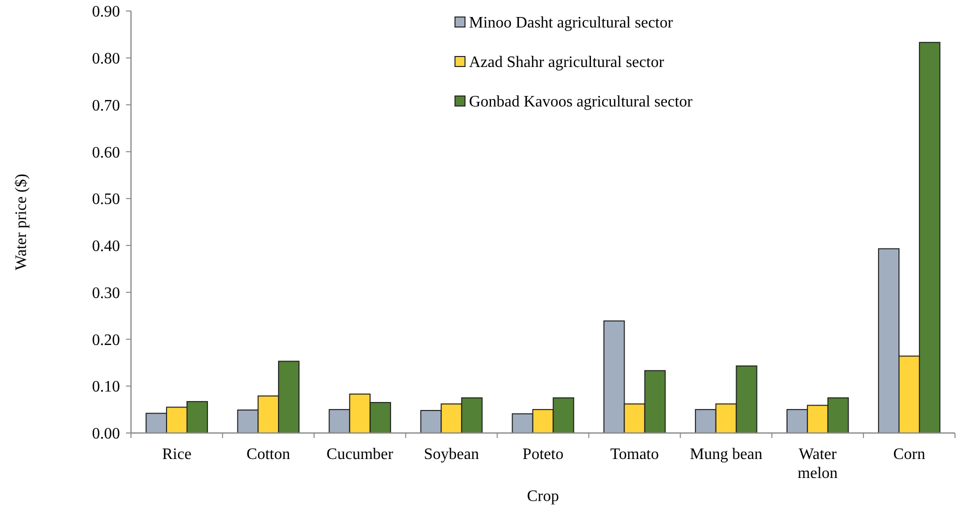  What do you see at coordinates (543, 454) in the screenshot?
I see `x-tick-label: Poteto` at bounding box center [543, 454].